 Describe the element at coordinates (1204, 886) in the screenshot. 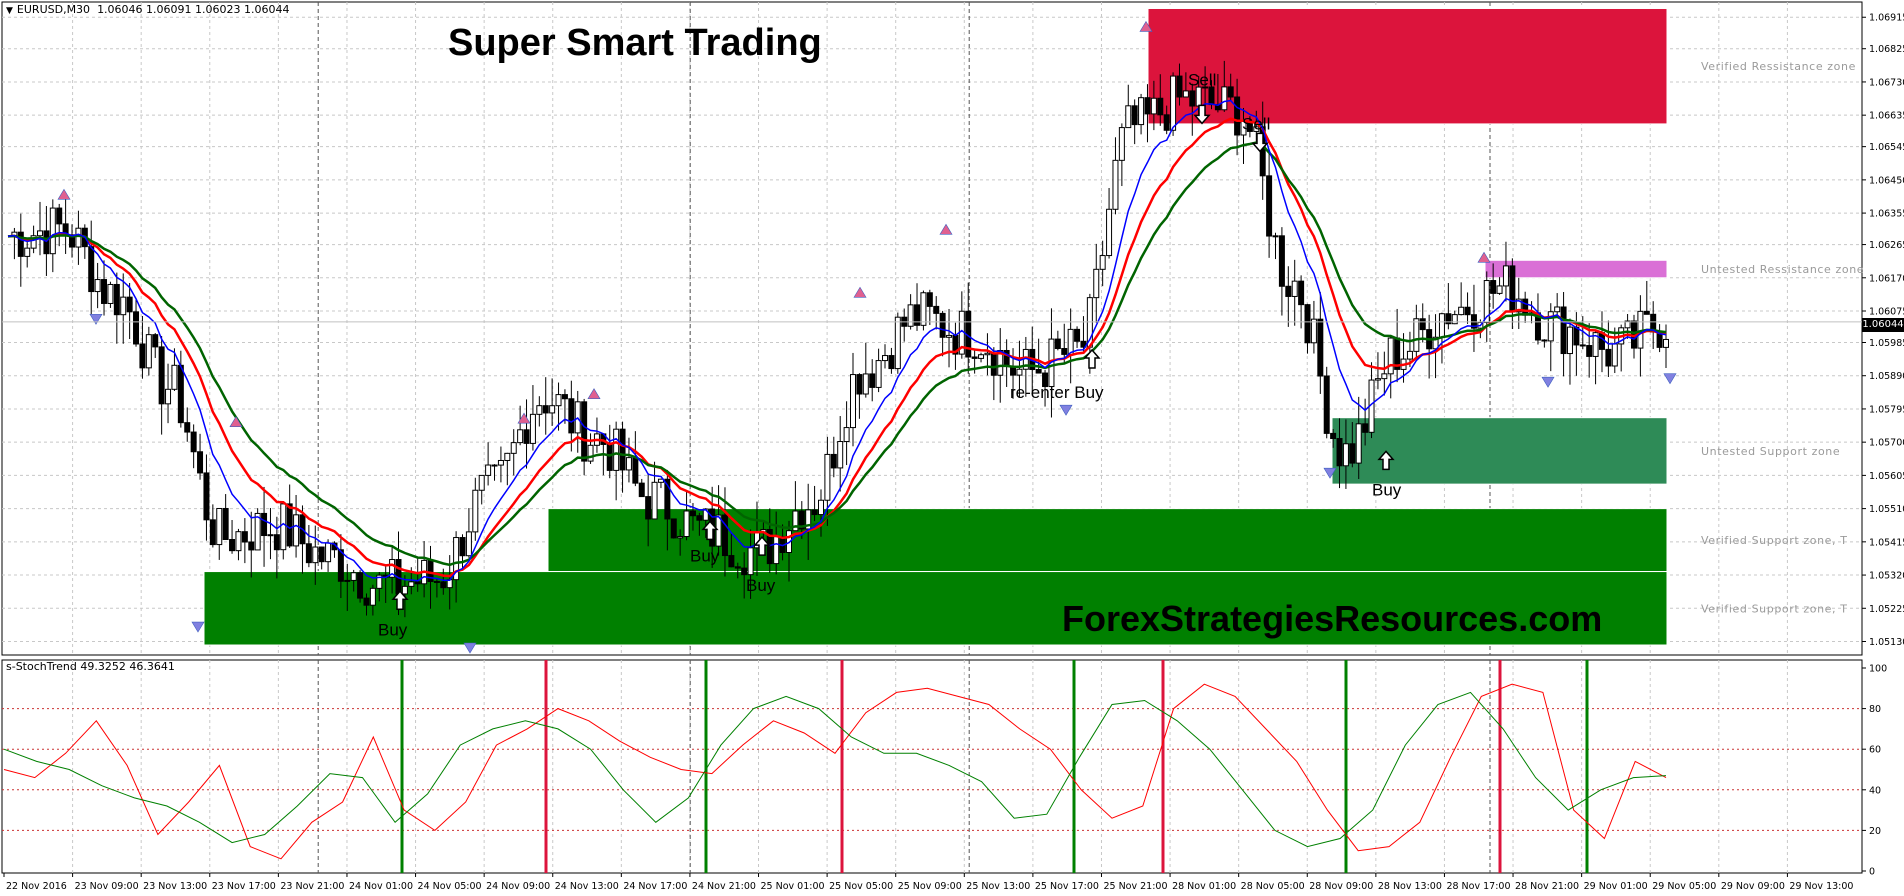

I see `time-axis-label: 28 Nov 01:00` at that location.